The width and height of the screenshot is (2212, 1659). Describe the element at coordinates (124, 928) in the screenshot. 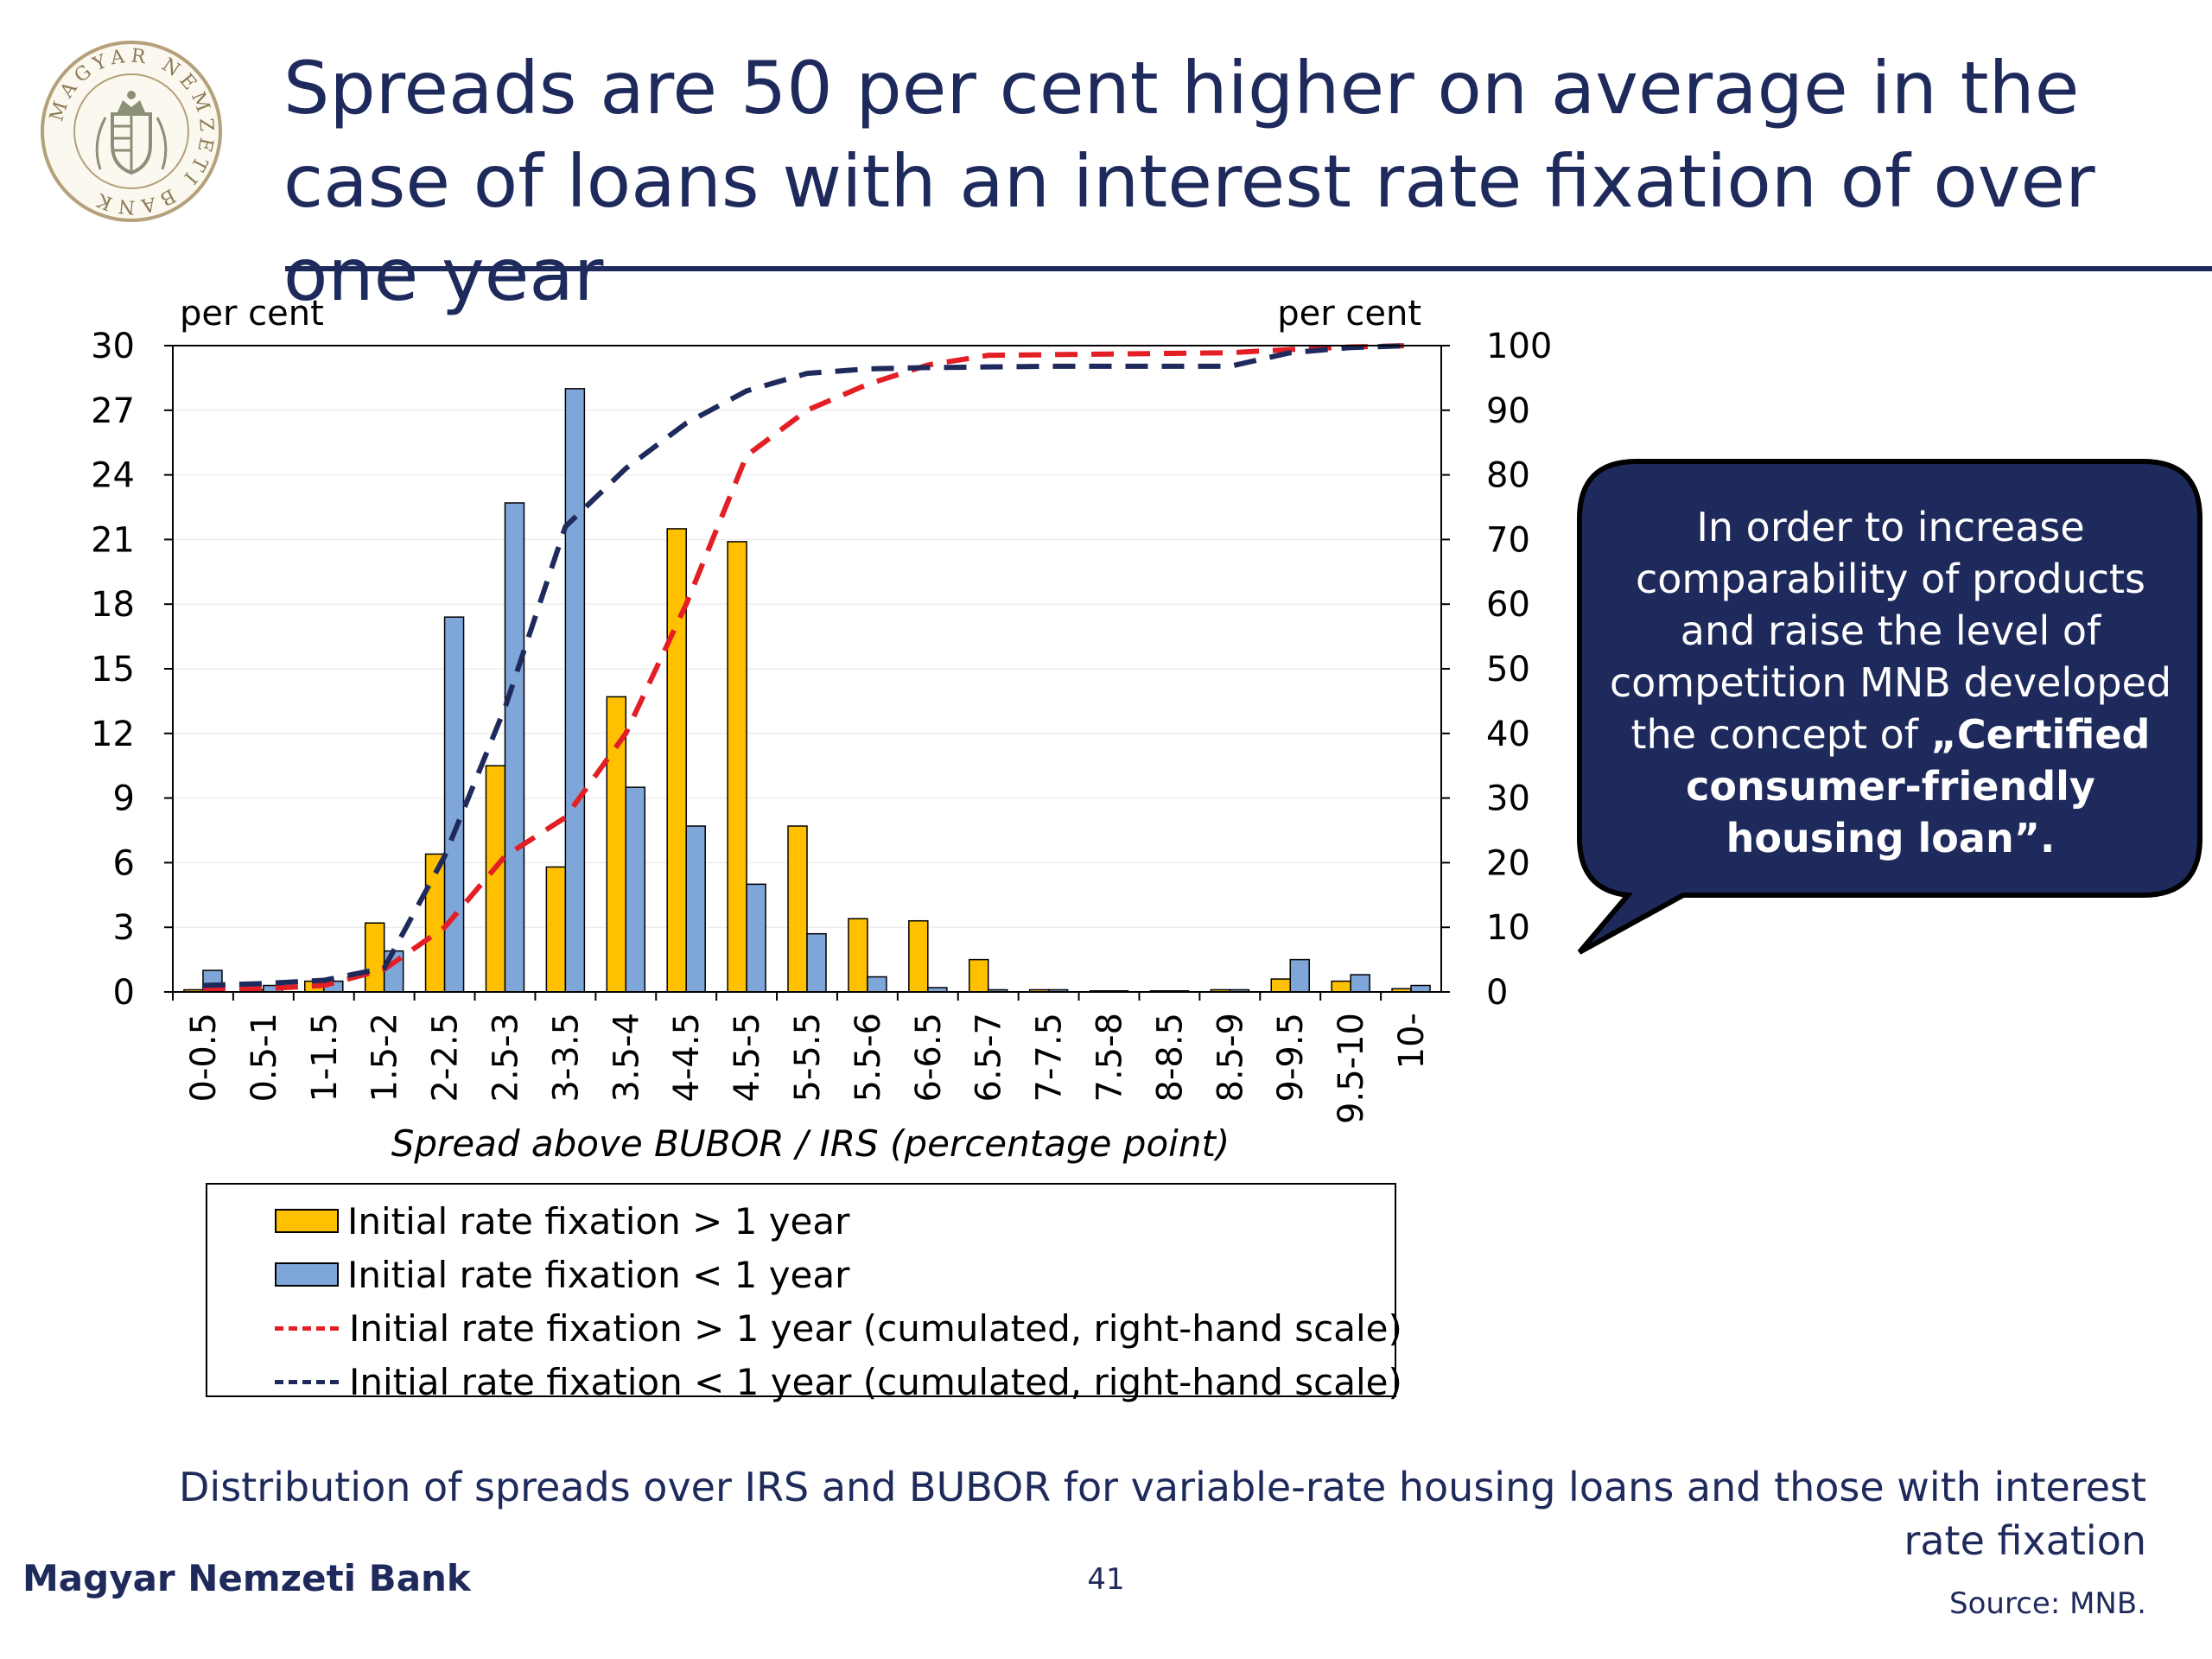

I see `left-tick-label: 3` at that location.